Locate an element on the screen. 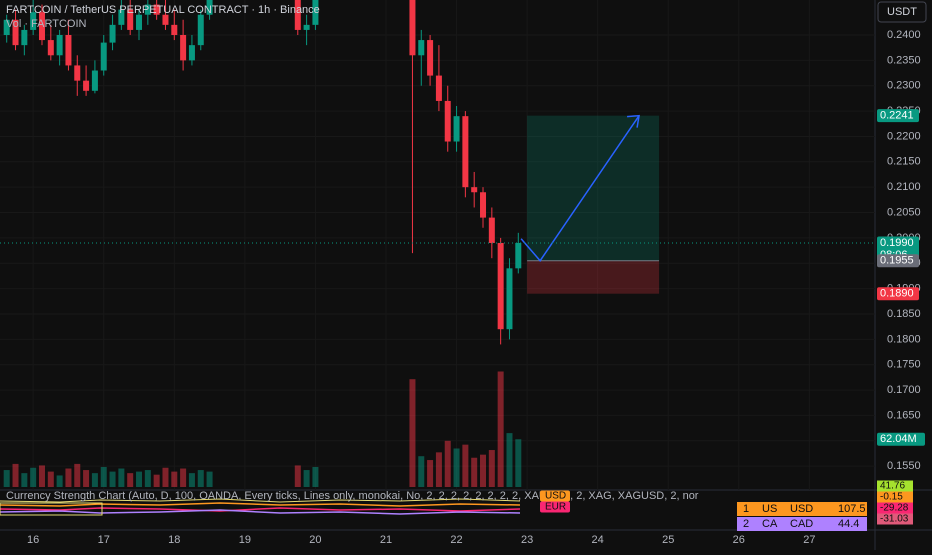 This screenshot has width=932, height=555. table-cell: 1 is located at coordinates (746, 509).